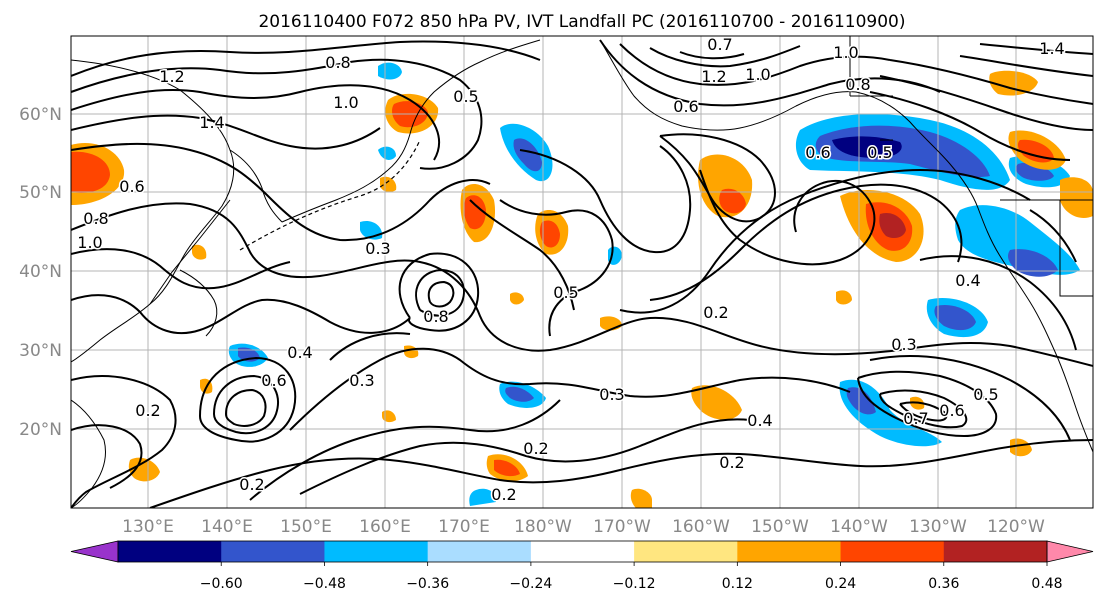 Image resolution: width=1105 pixels, height=601 pixels. I want to click on longitude-label: 180°W, so click(543, 527).